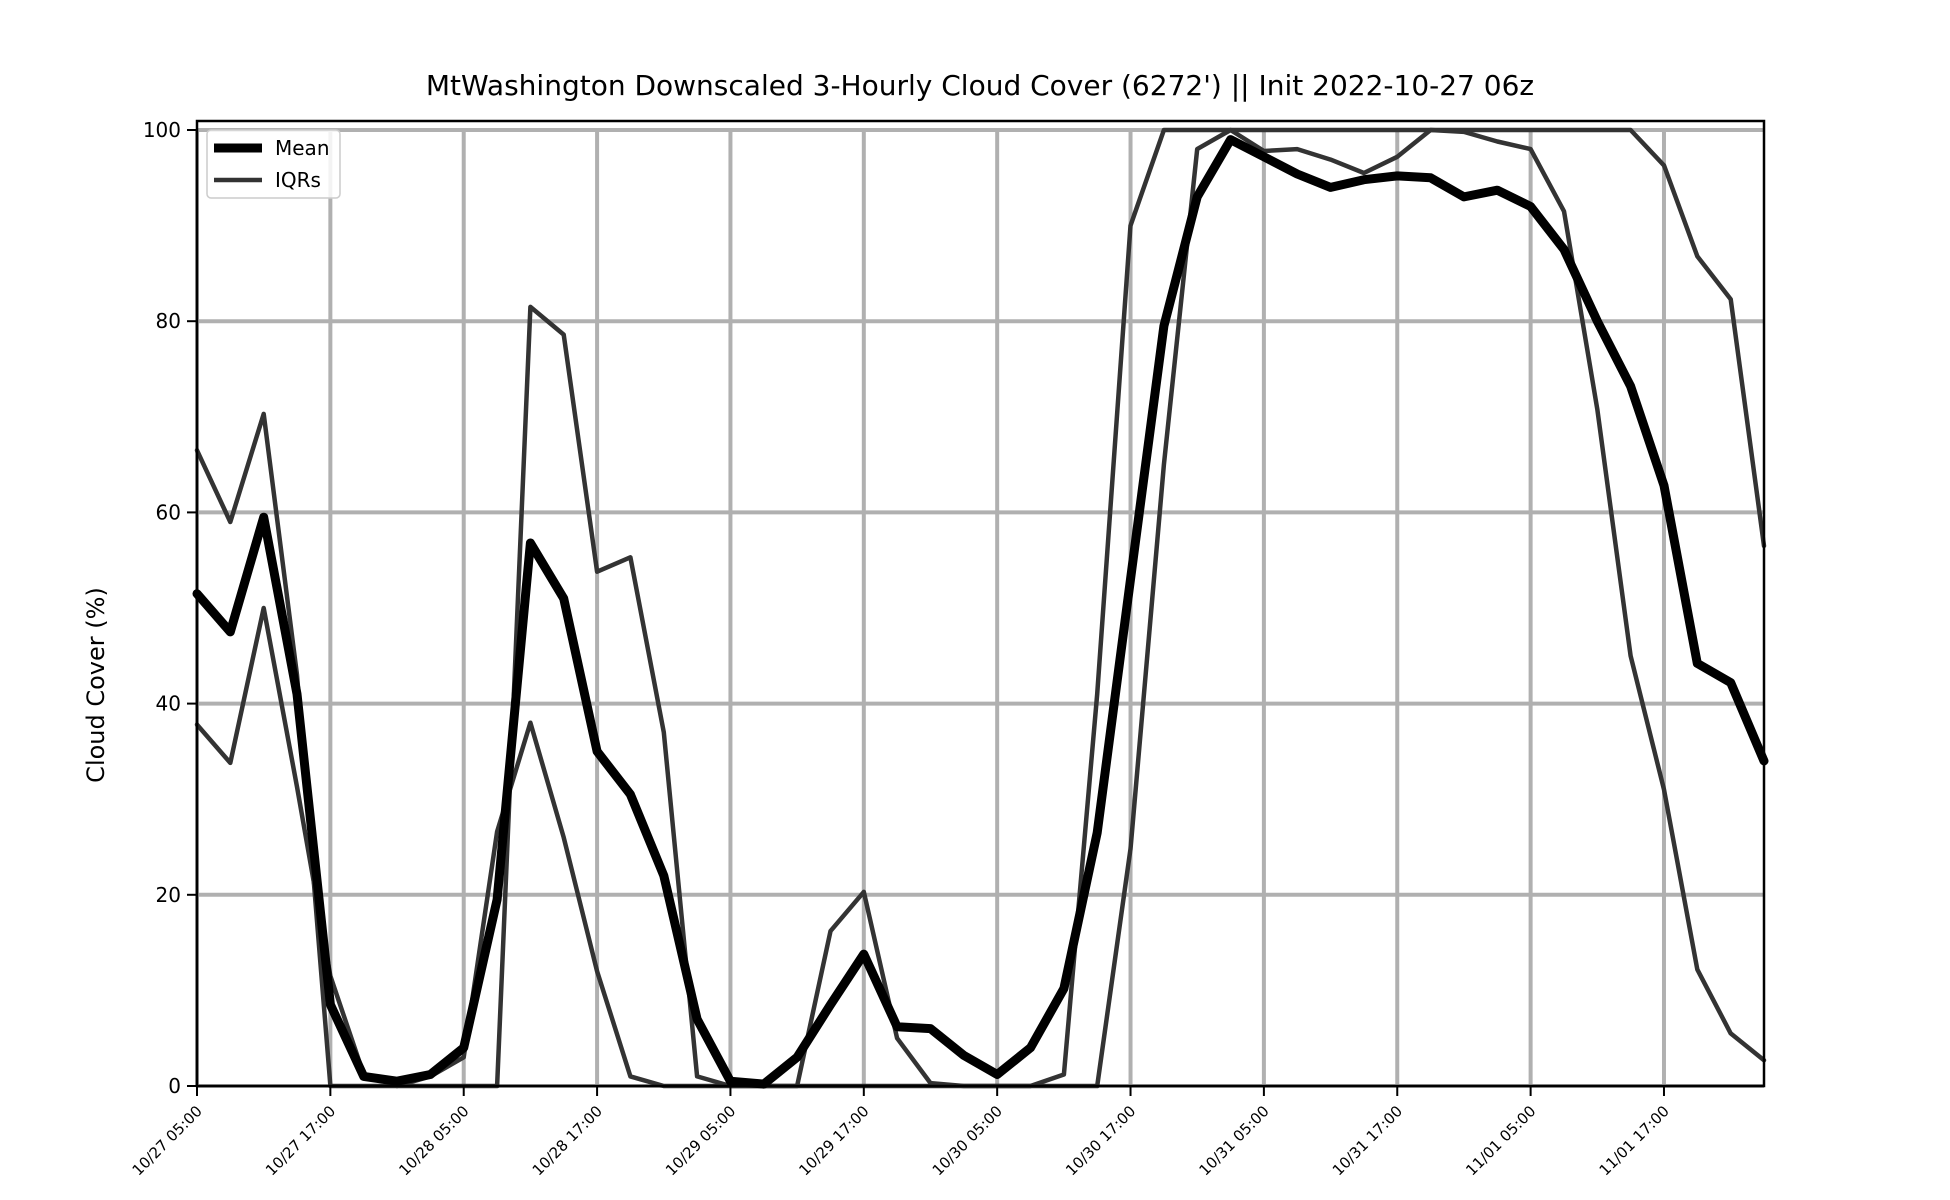  Describe the element at coordinates (168, 895) in the screenshot. I see `y-tick-label: 20` at that location.